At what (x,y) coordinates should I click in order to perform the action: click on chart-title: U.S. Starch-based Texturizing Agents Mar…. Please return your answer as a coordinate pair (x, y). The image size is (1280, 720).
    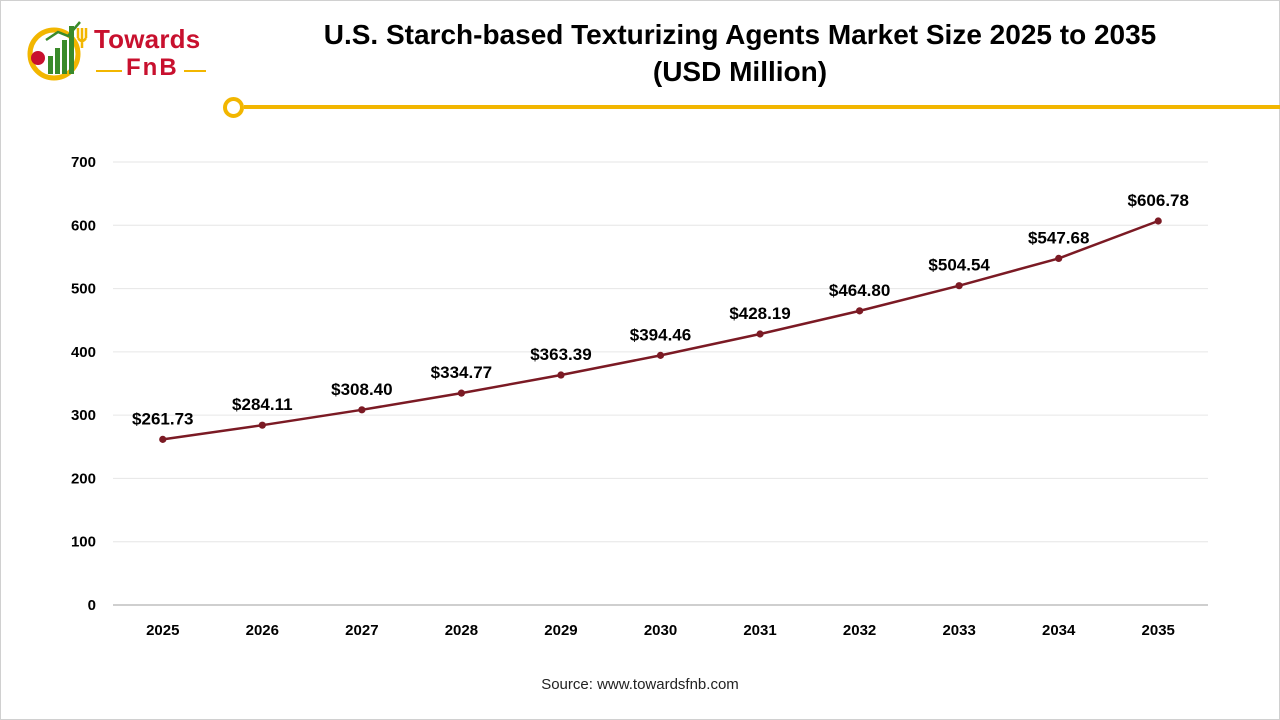
    Looking at the image, I should click on (740, 53).